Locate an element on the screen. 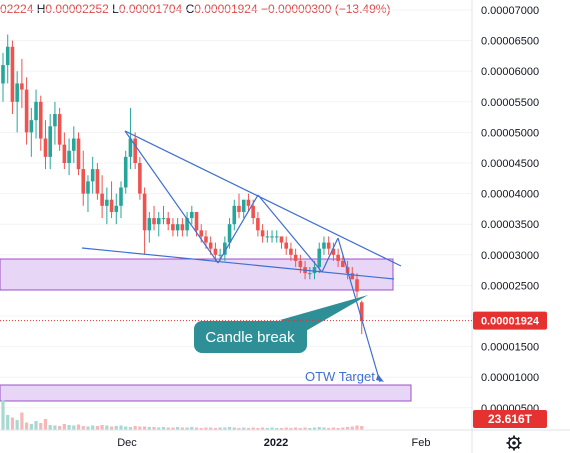  y-tick-label: 0.00005000 is located at coordinates (510, 133).